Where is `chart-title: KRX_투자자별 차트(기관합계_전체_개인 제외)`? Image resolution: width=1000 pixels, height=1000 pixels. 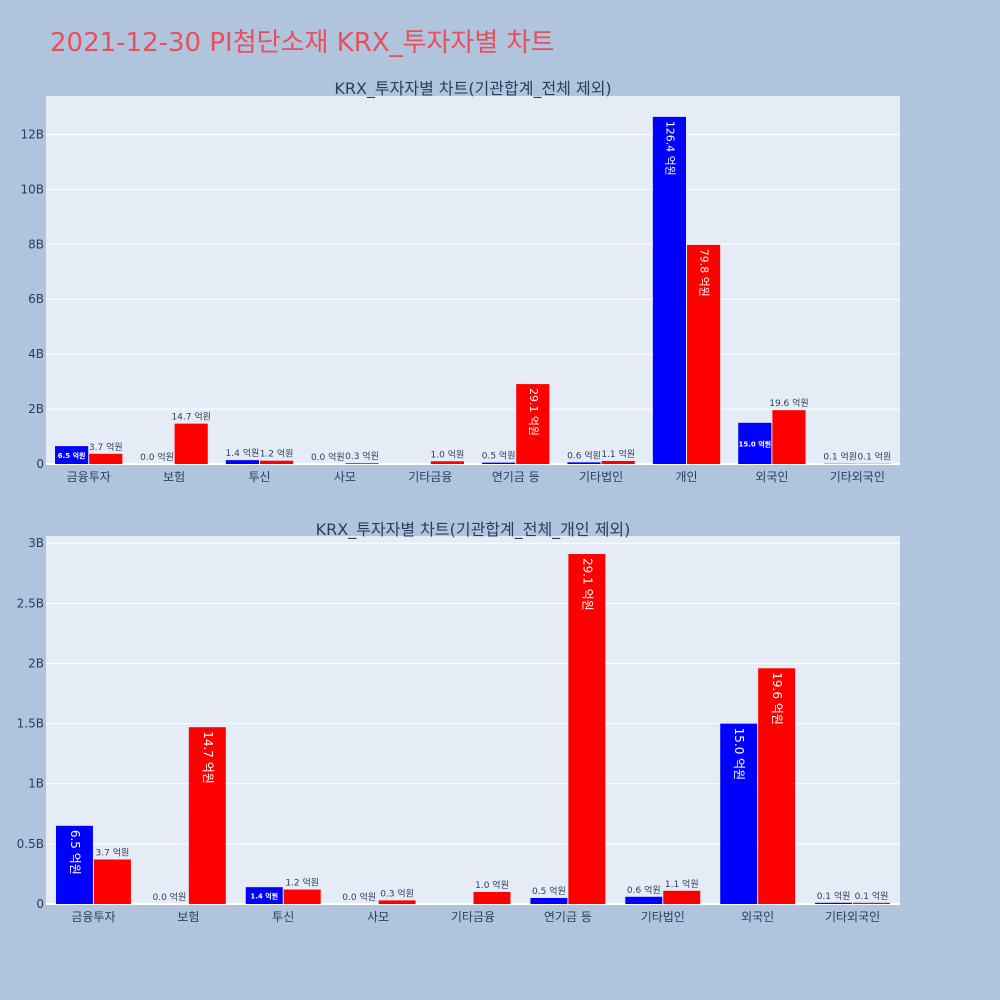 chart-title: KRX_투자자별 차트(기관합계_전체_개인 제외) is located at coordinates (473, 530).